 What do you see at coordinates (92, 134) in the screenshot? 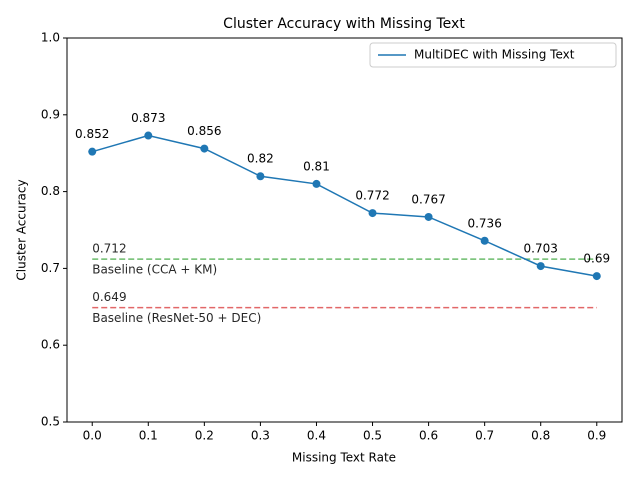
I see `data-label: 0.852` at bounding box center [92, 134].